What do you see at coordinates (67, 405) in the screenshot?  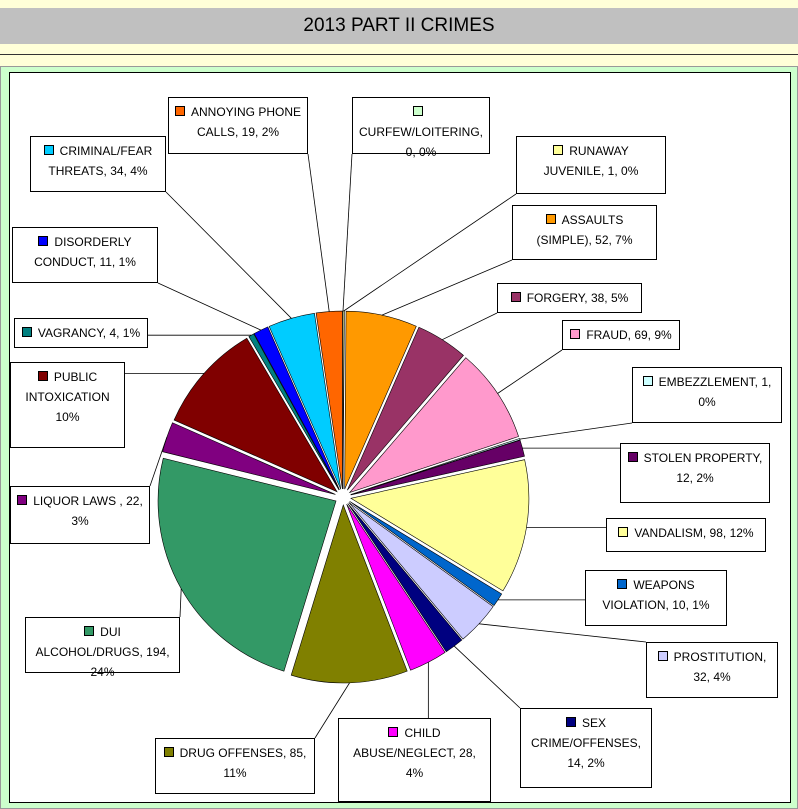 I see `data-label: PUBLIC INTOXICATION 10%` at bounding box center [67, 405].